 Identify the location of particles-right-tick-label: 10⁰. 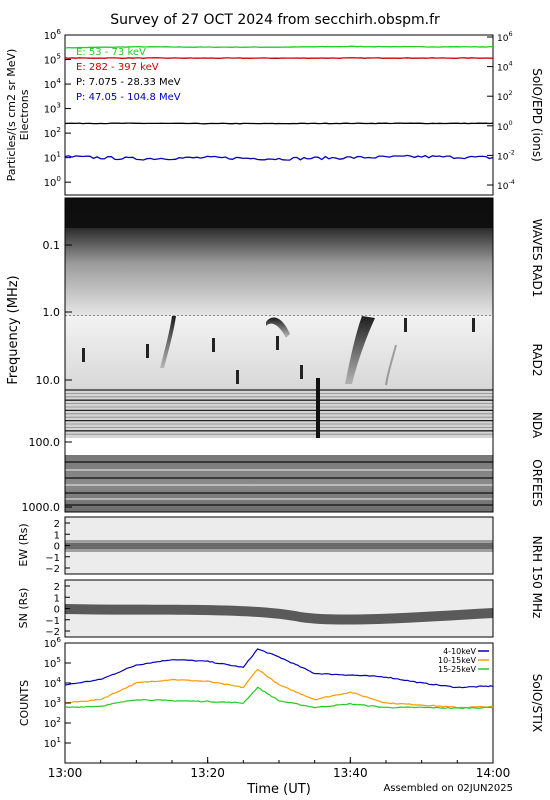
(505, 126).